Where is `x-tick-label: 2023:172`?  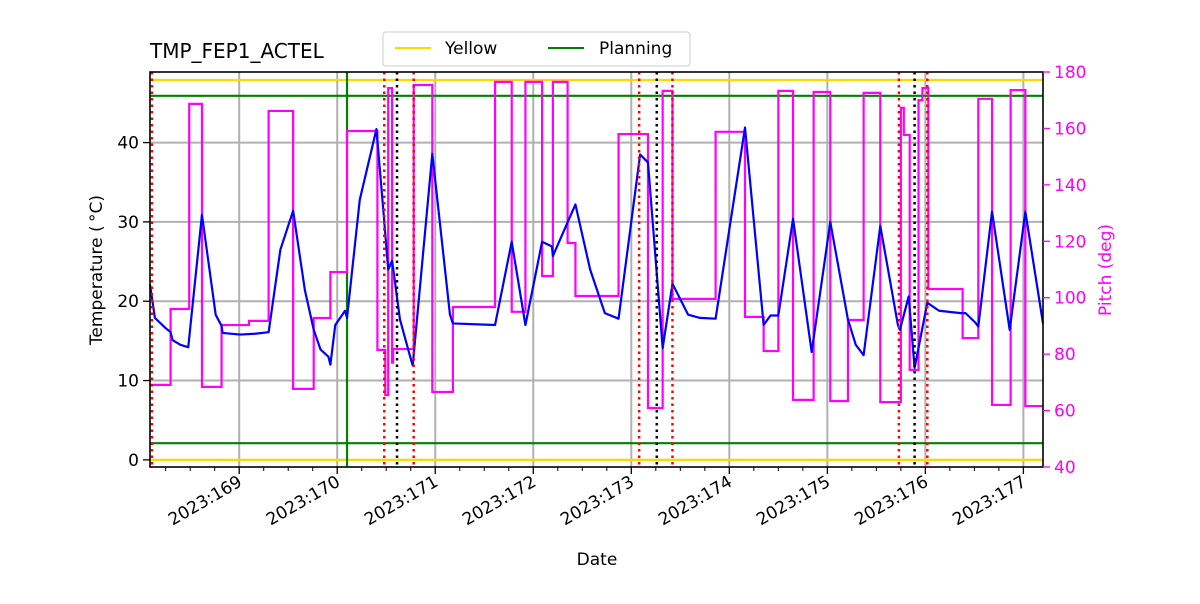
x-tick-label: 2023:172 is located at coordinates (499, 501).